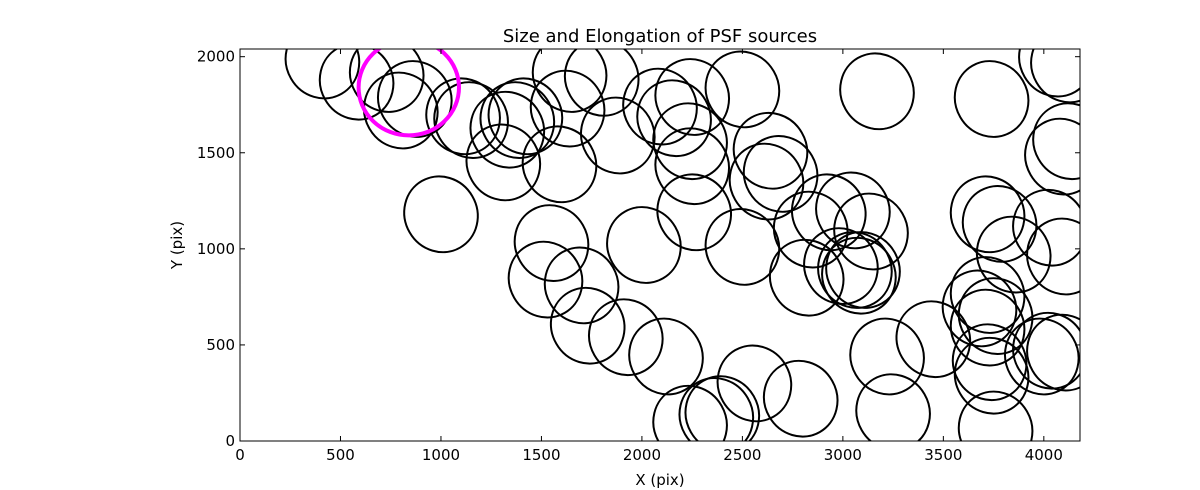 The image size is (1200, 490). Describe the element at coordinates (177, 245) in the screenshot. I see `y-axis-title: Y (pix)` at that location.